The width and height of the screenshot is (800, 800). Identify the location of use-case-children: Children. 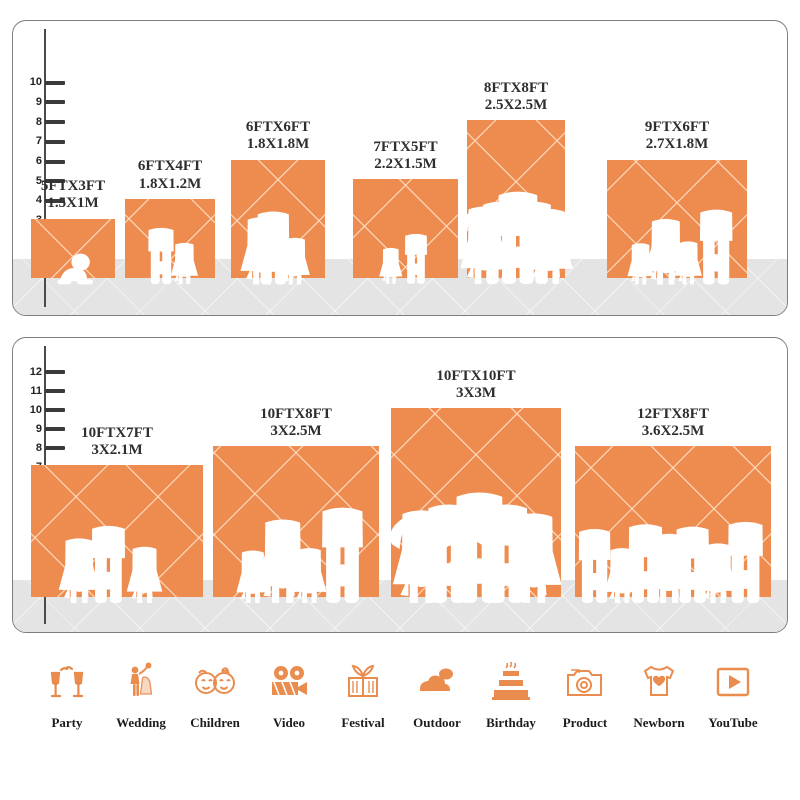
(215, 693).